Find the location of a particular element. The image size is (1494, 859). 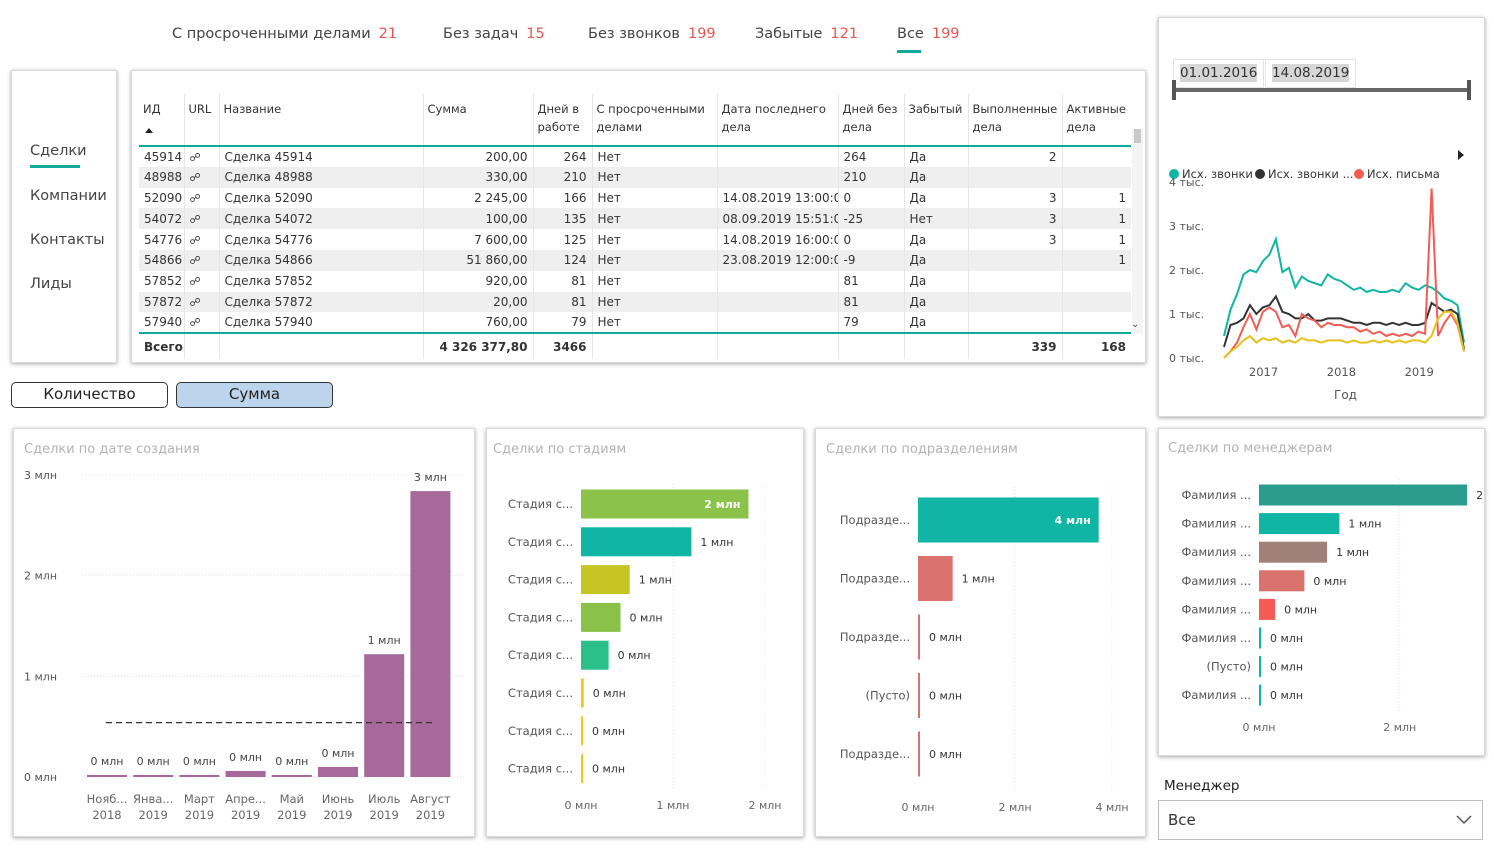

legend-item-emails: Исх. письма is located at coordinates (1397, 174).